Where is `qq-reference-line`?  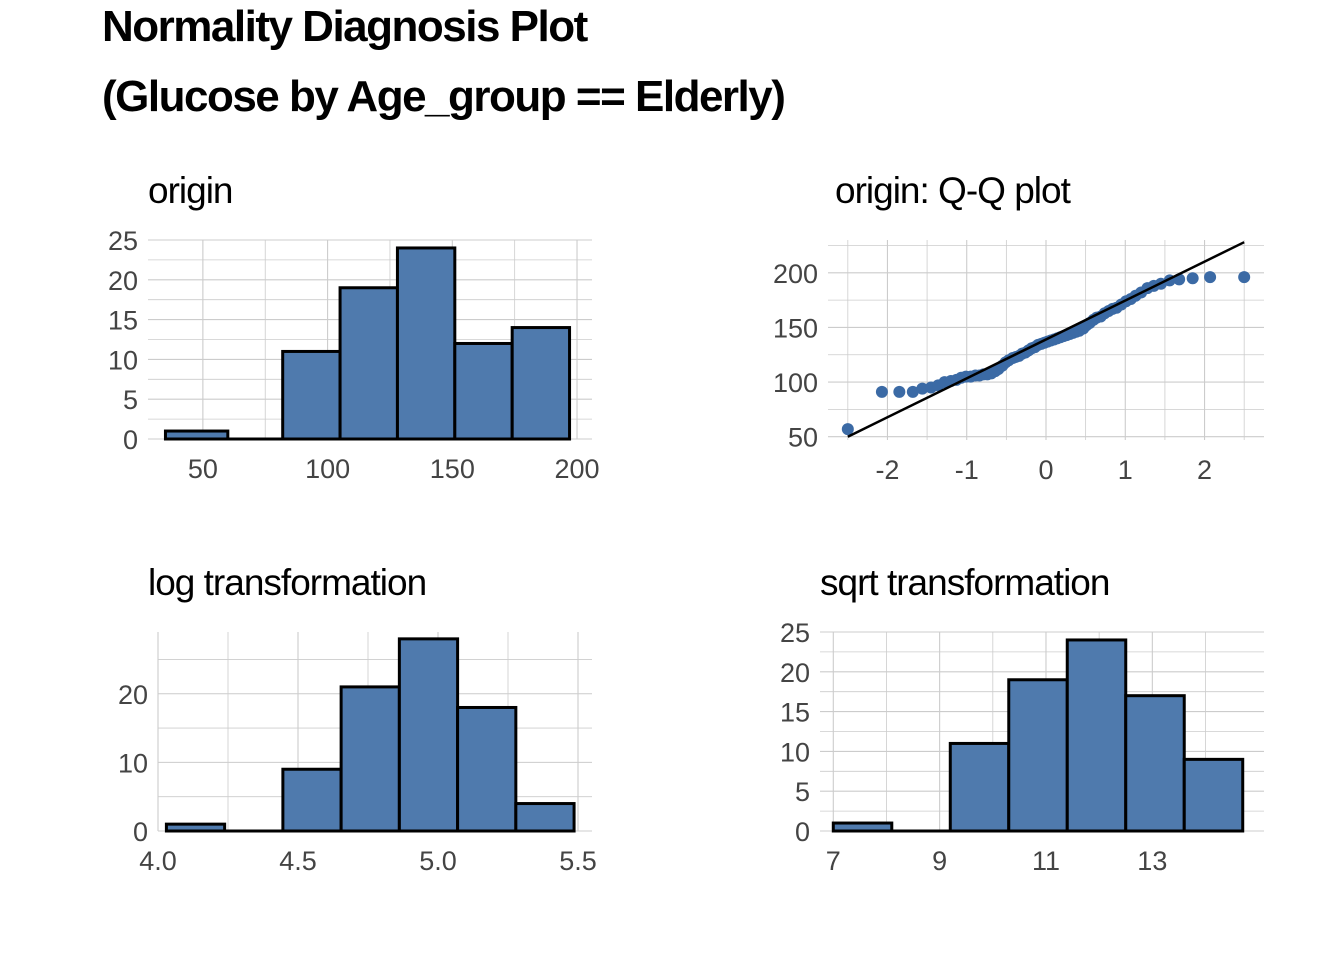
qq-reference-line is located at coordinates (1046, 339).